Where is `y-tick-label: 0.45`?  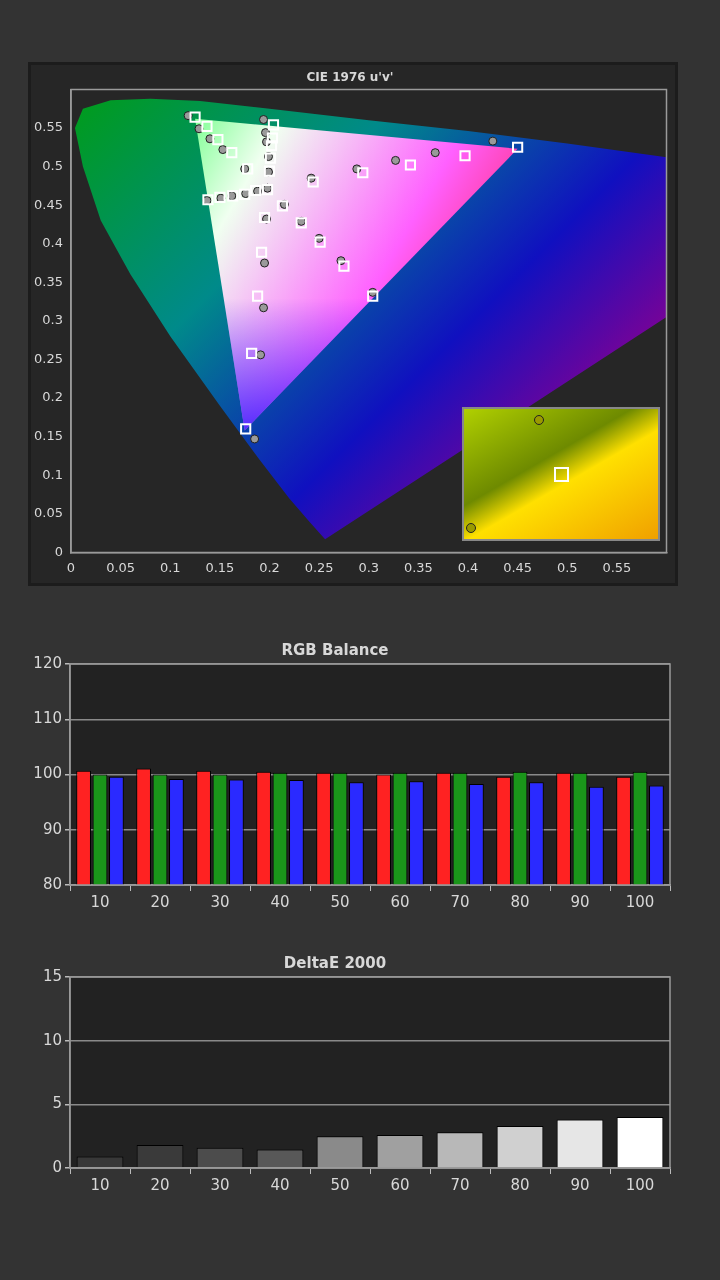
y-tick-label: 0.45 is located at coordinates (48, 204).